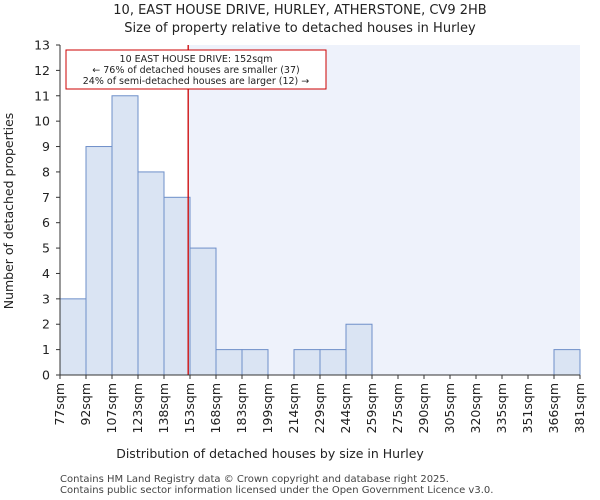  I want to click on x-tick-label: 275sqm, so click(397, 408).